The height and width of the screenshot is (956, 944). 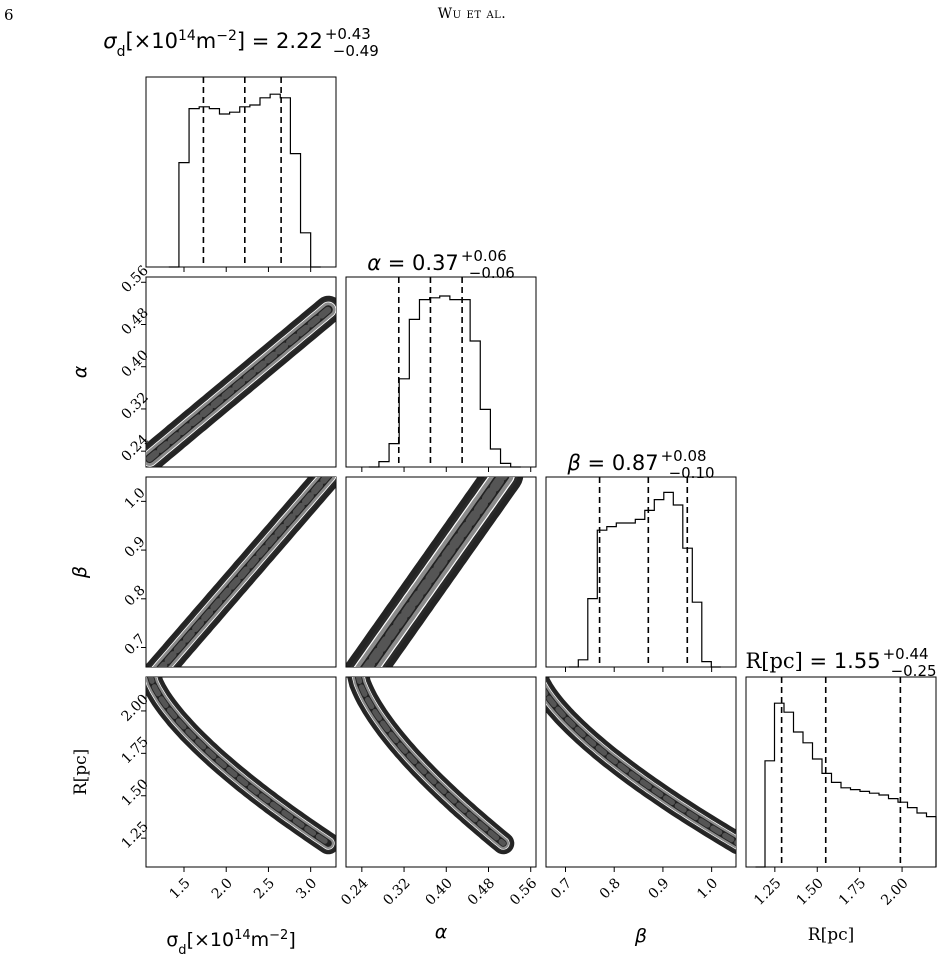 What do you see at coordinates (481, 891) in the screenshot?
I see `x-tick-label: 0.48` at bounding box center [481, 891].